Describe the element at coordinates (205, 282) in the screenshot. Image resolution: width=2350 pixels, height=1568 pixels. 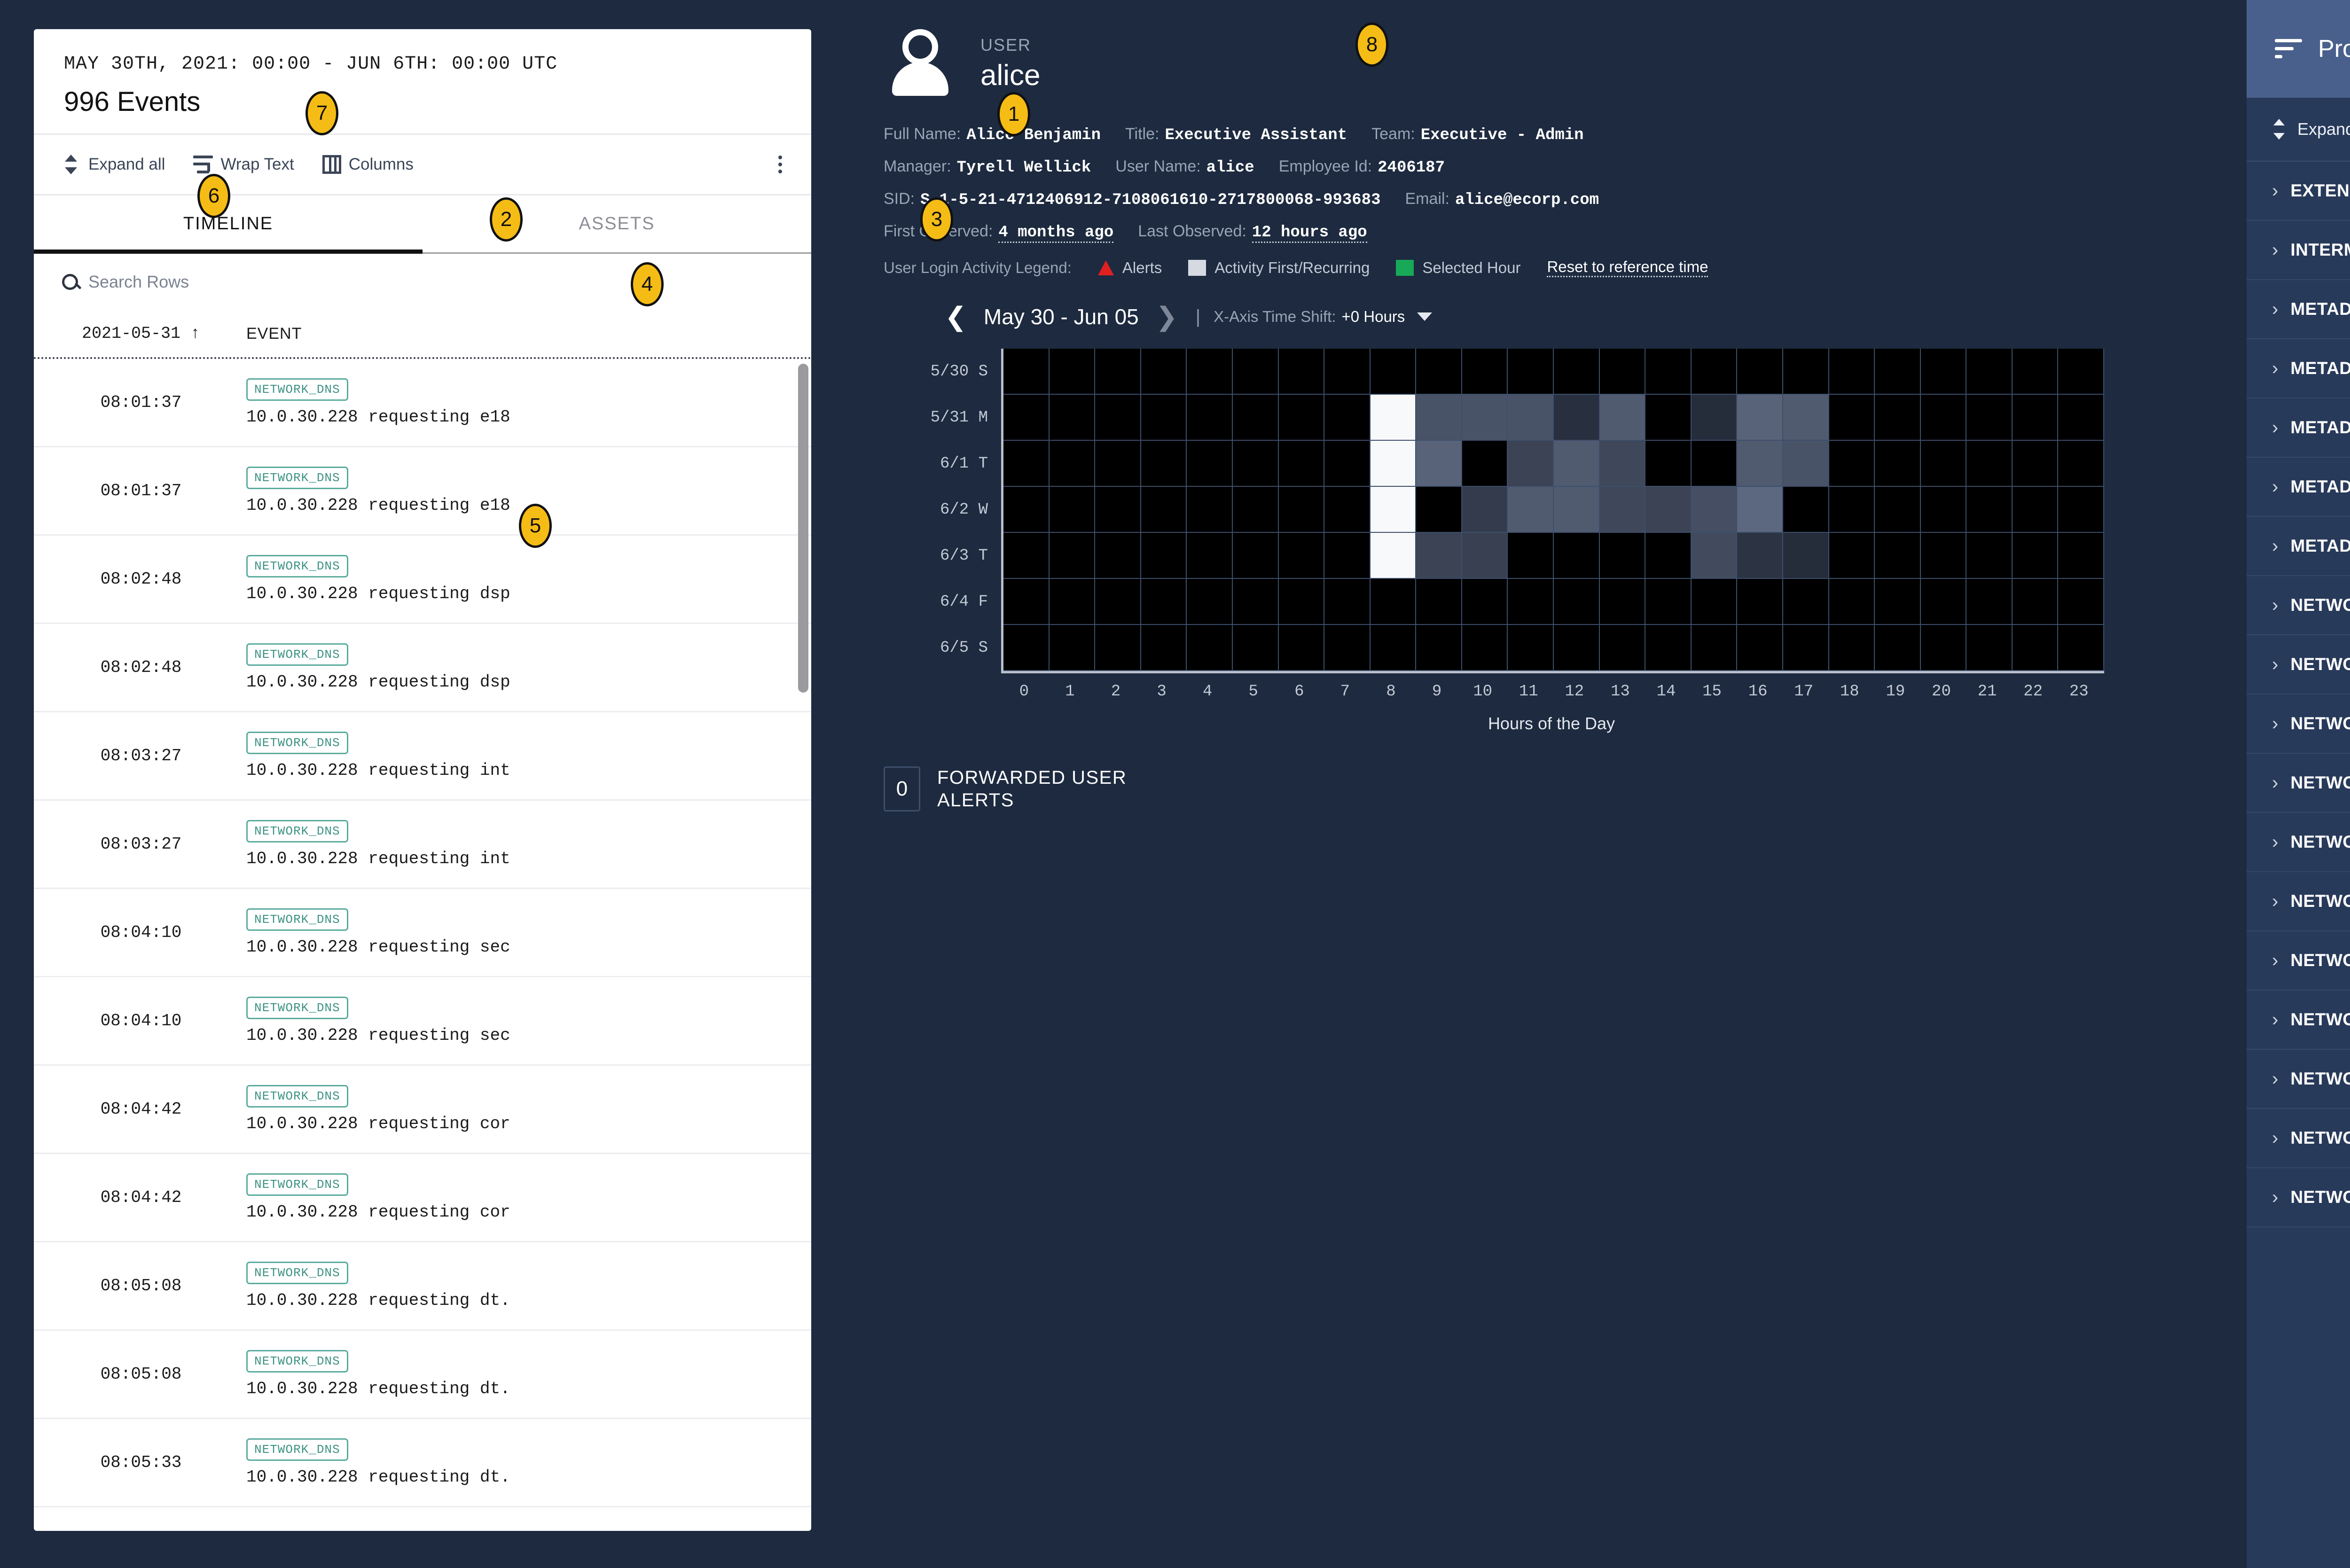
I see `search-input` at that location.